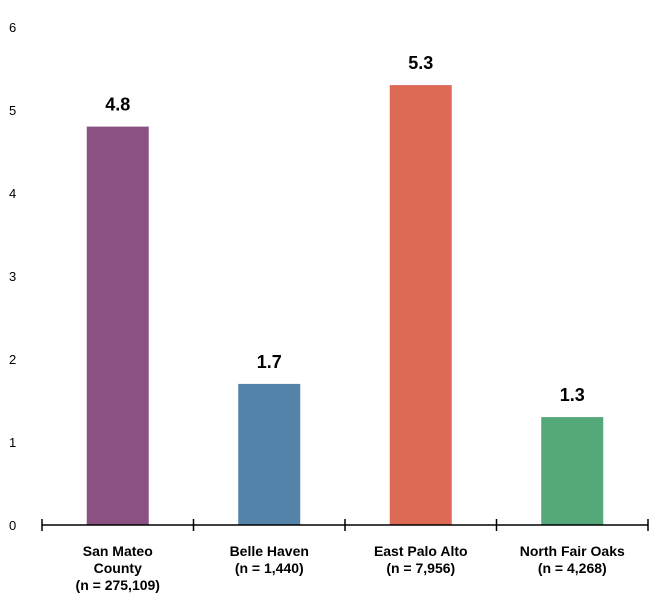 The width and height of the screenshot is (649, 607). I want to click on value-label-1: 1.7, so click(269, 362).